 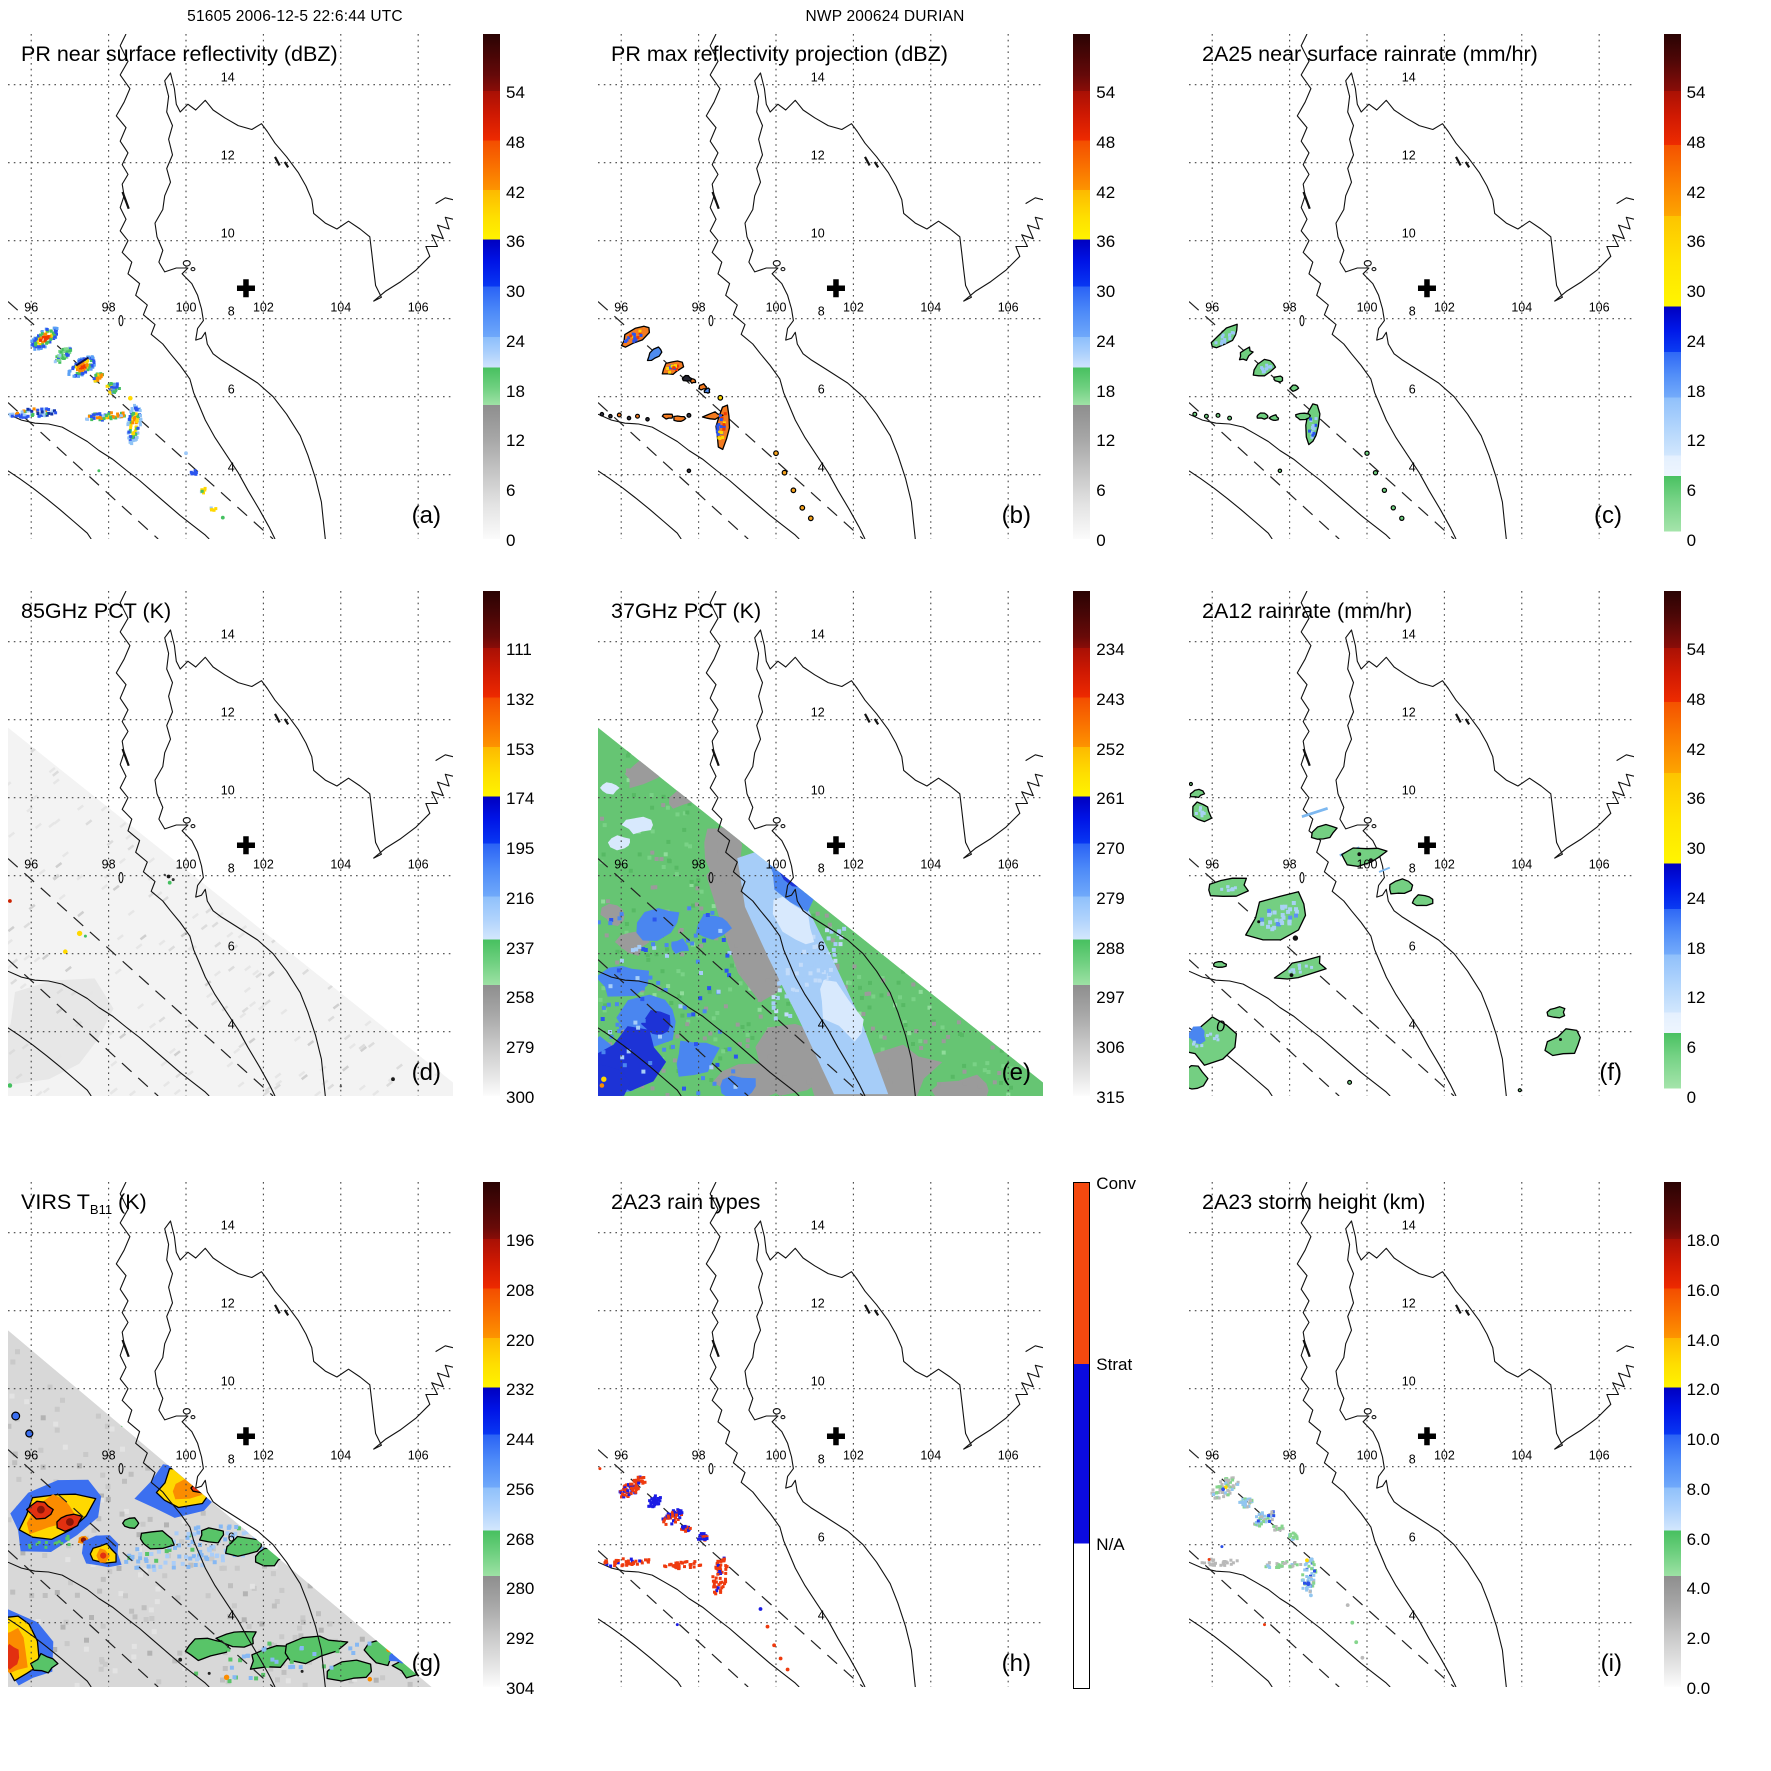 I want to click on coastline, so click(x=1411, y=286).